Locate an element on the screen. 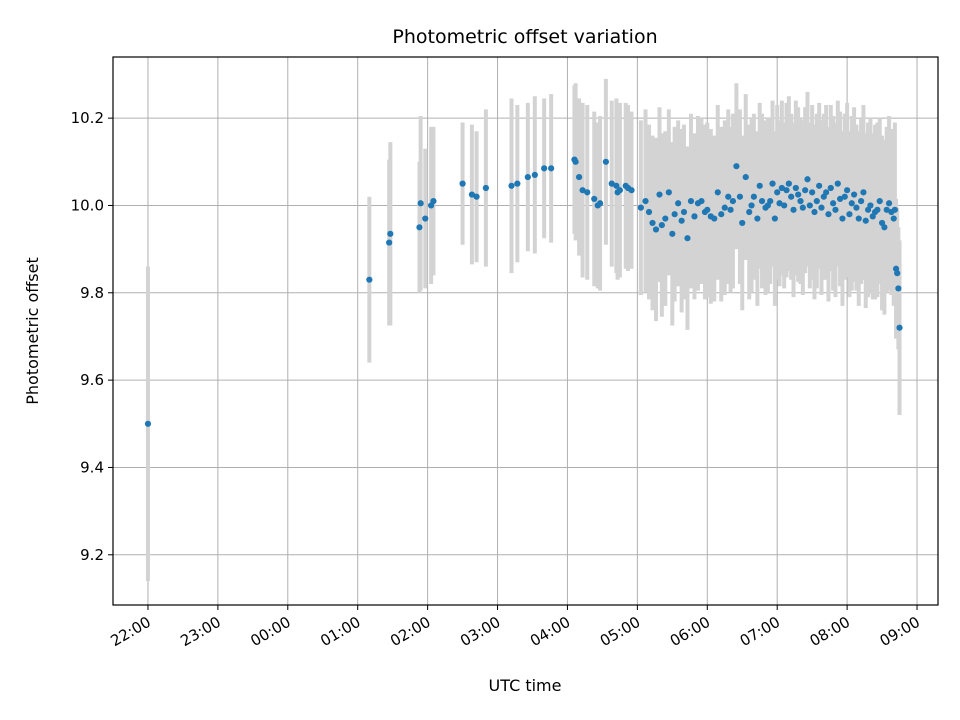 The height and width of the screenshot is (720, 960). y-tick-label: 9.2 is located at coordinates (92, 555).